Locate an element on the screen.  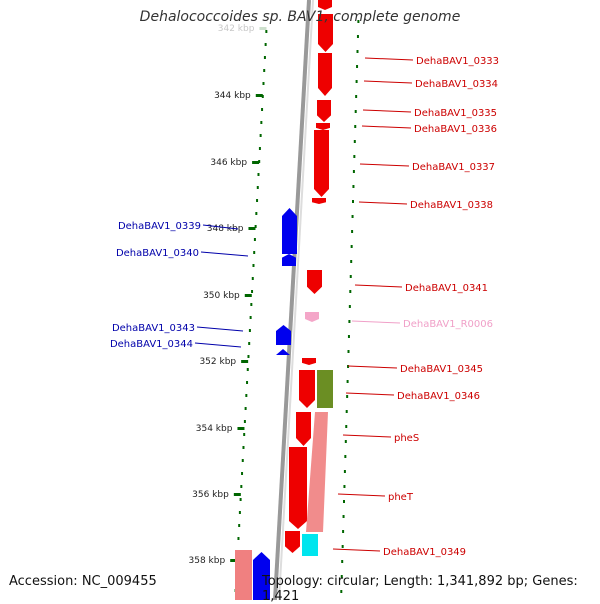
gene-label-right: pheS is located at coordinates (406, 438).